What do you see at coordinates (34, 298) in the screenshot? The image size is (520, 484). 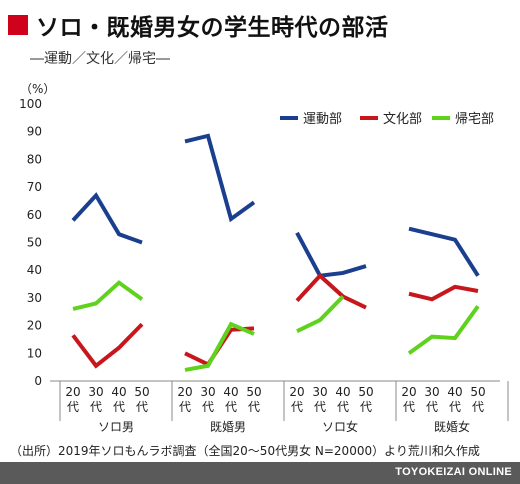 I see `y-tick-label: 30` at bounding box center [34, 298].